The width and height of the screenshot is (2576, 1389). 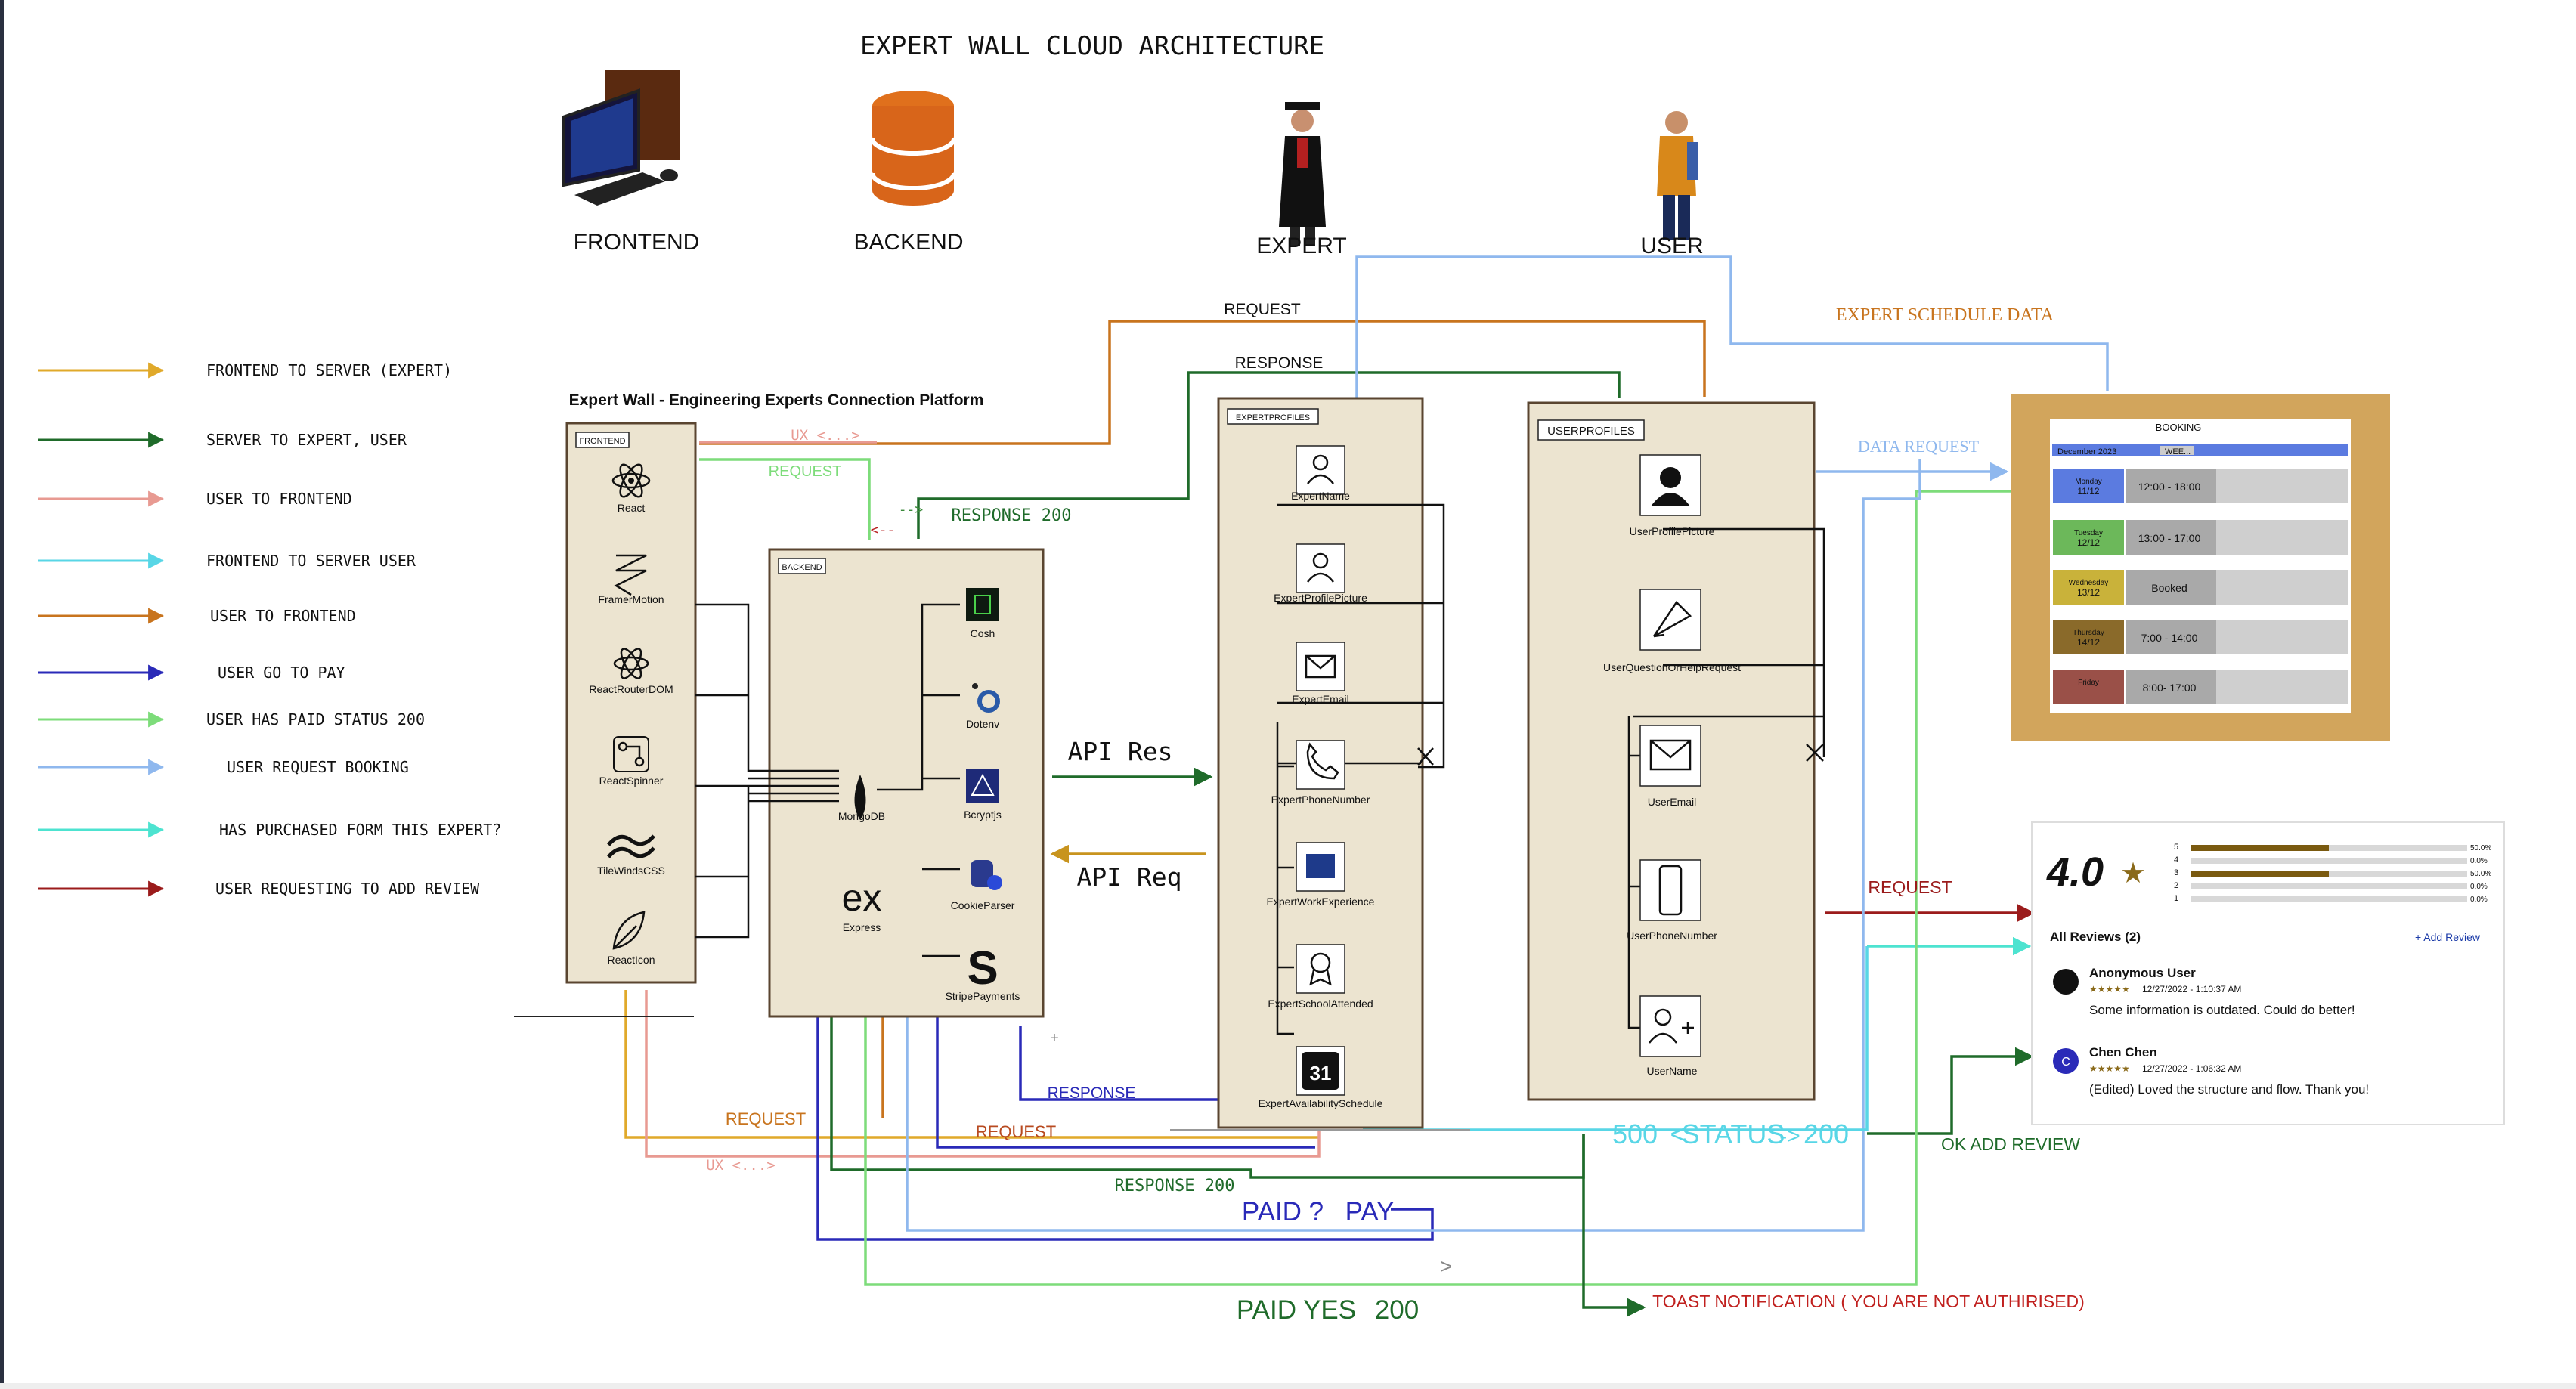 What do you see at coordinates (2123, 1052) in the screenshot?
I see `reviewer-name: Chen Chen` at bounding box center [2123, 1052].